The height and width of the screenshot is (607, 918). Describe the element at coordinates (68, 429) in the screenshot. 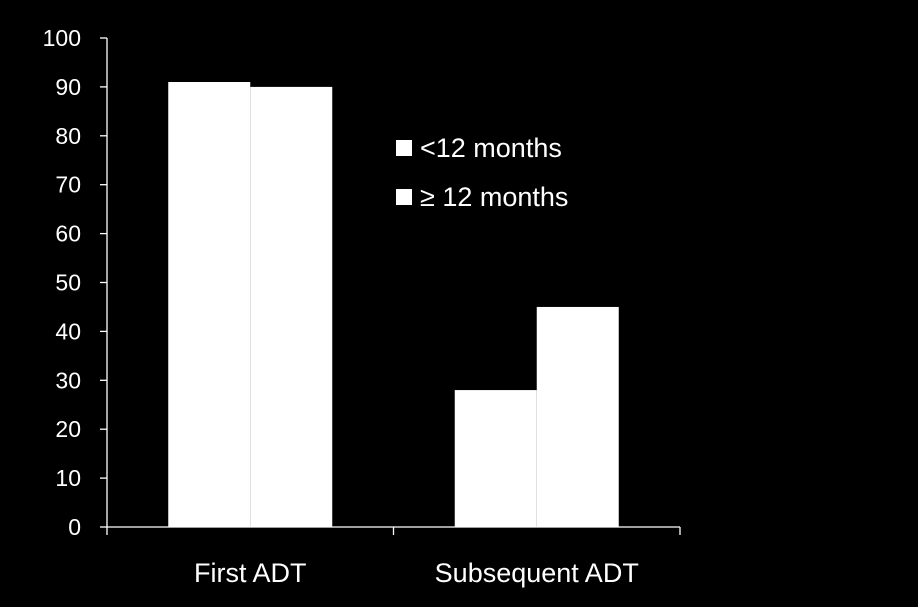

I see `y-tick-label: 20` at that location.